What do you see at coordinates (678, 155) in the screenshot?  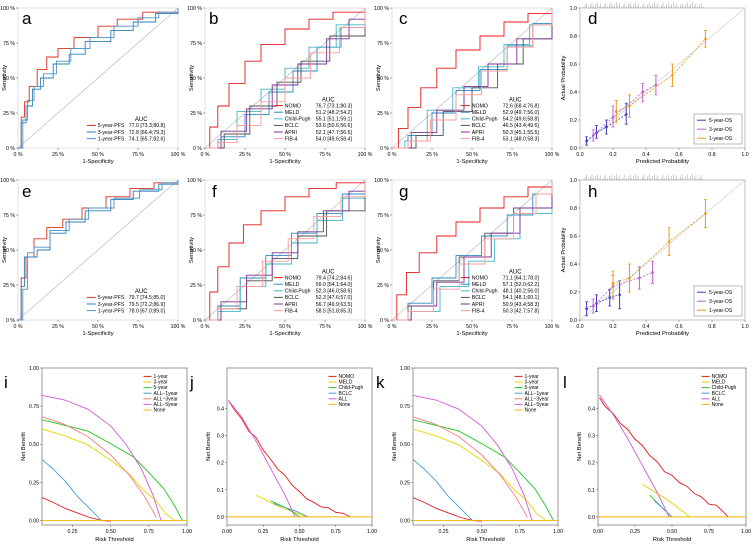 I see `x-tick-label: 0.6` at bounding box center [678, 155].